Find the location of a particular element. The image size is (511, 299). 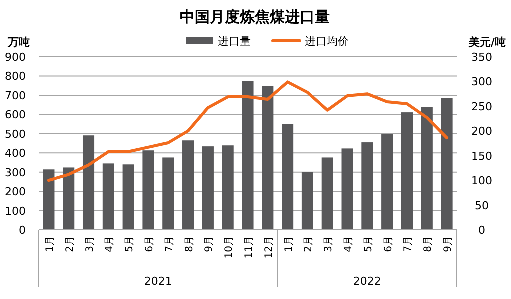

x-tick-label: 10月 is located at coordinates (230, 247).